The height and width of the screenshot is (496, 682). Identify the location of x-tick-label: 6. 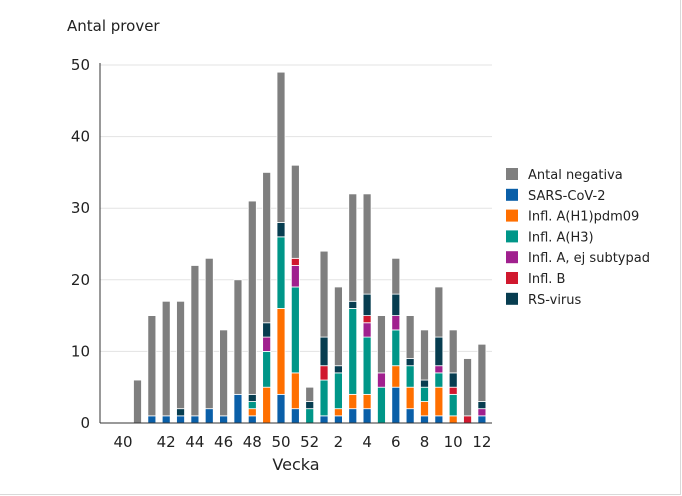
(396, 442).